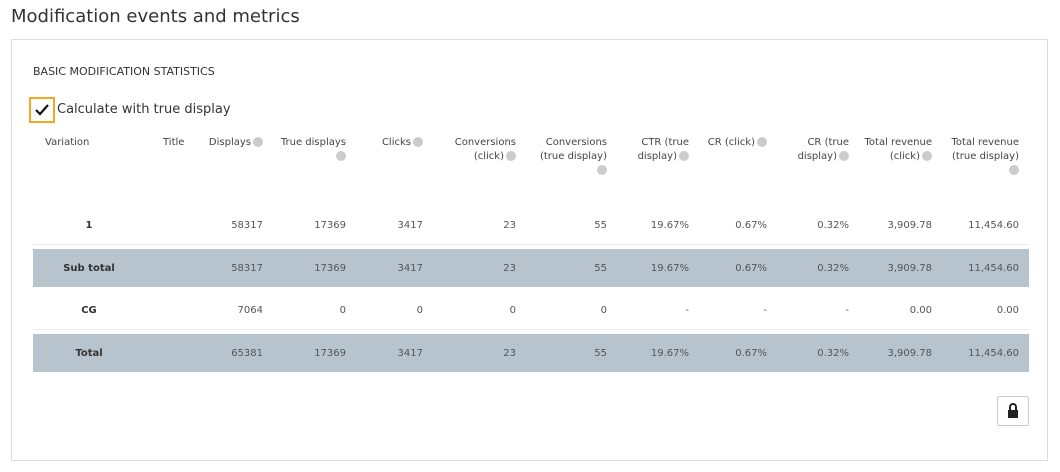 The height and width of the screenshot is (472, 1060). What do you see at coordinates (571, 168) in the screenshot?
I see `column-header: Conversions (true display)` at bounding box center [571, 168].